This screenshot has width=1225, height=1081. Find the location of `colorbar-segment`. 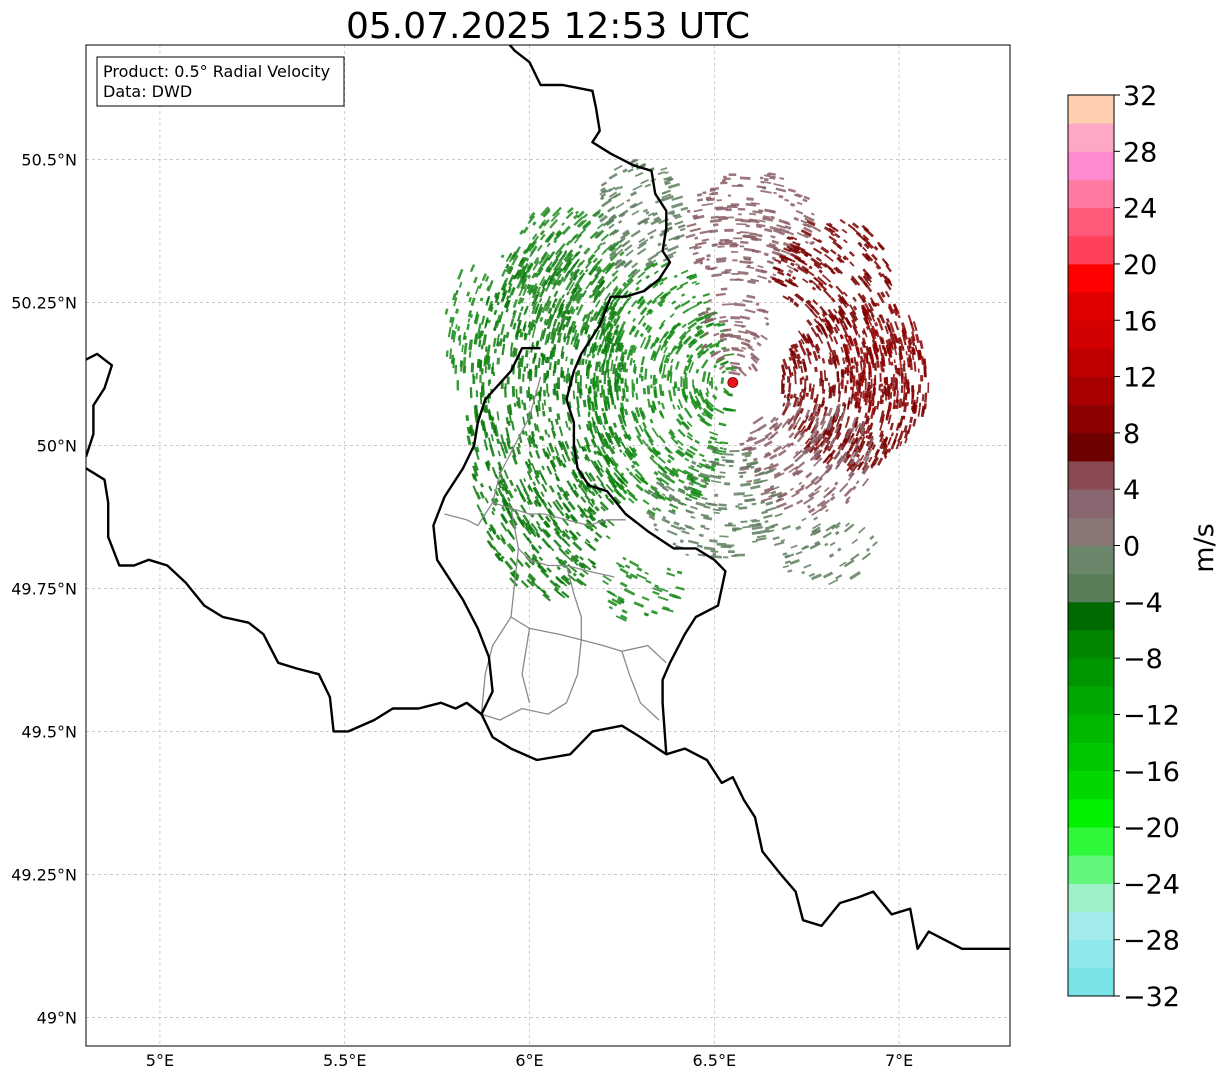

colorbar-segment is located at coordinates (1091, 306).